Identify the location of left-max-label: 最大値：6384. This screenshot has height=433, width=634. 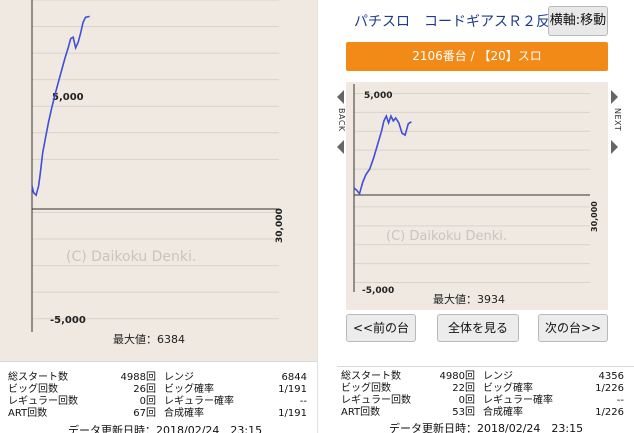
(149, 339).